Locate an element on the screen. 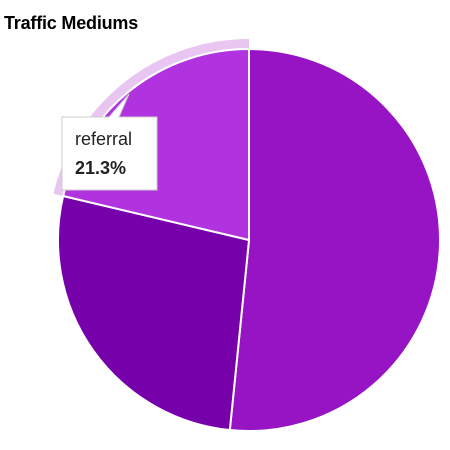  tooltip-box is located at coordinates (109, 142).